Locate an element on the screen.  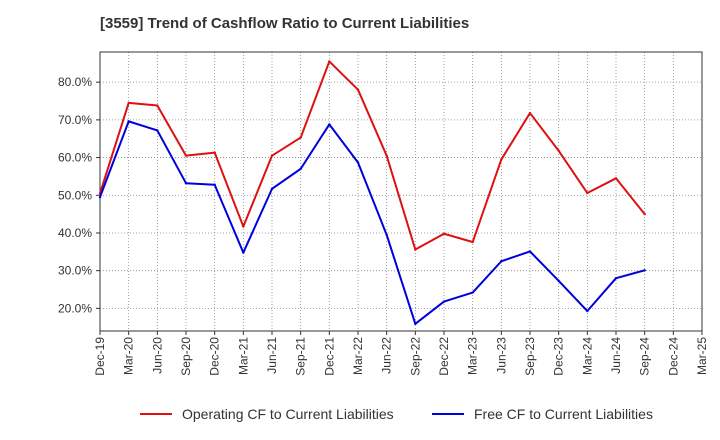
x-tick-label: Sep-22 is located at coordinates (415, 356).